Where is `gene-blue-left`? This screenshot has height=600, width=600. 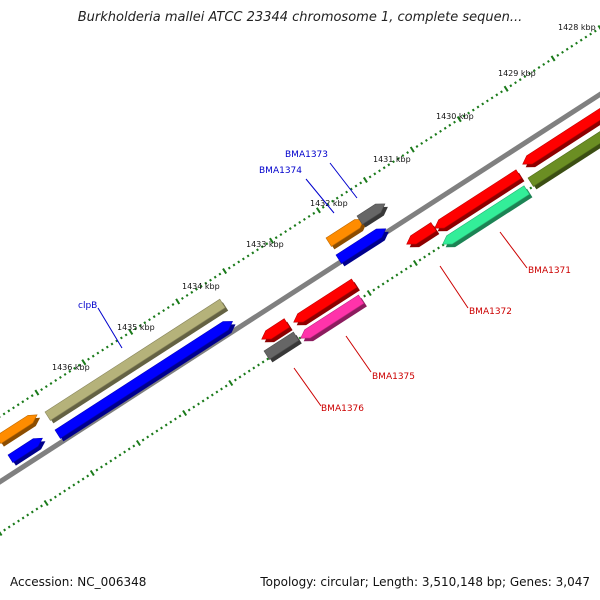
gene-blue-left is located at coordinates (26, 451).